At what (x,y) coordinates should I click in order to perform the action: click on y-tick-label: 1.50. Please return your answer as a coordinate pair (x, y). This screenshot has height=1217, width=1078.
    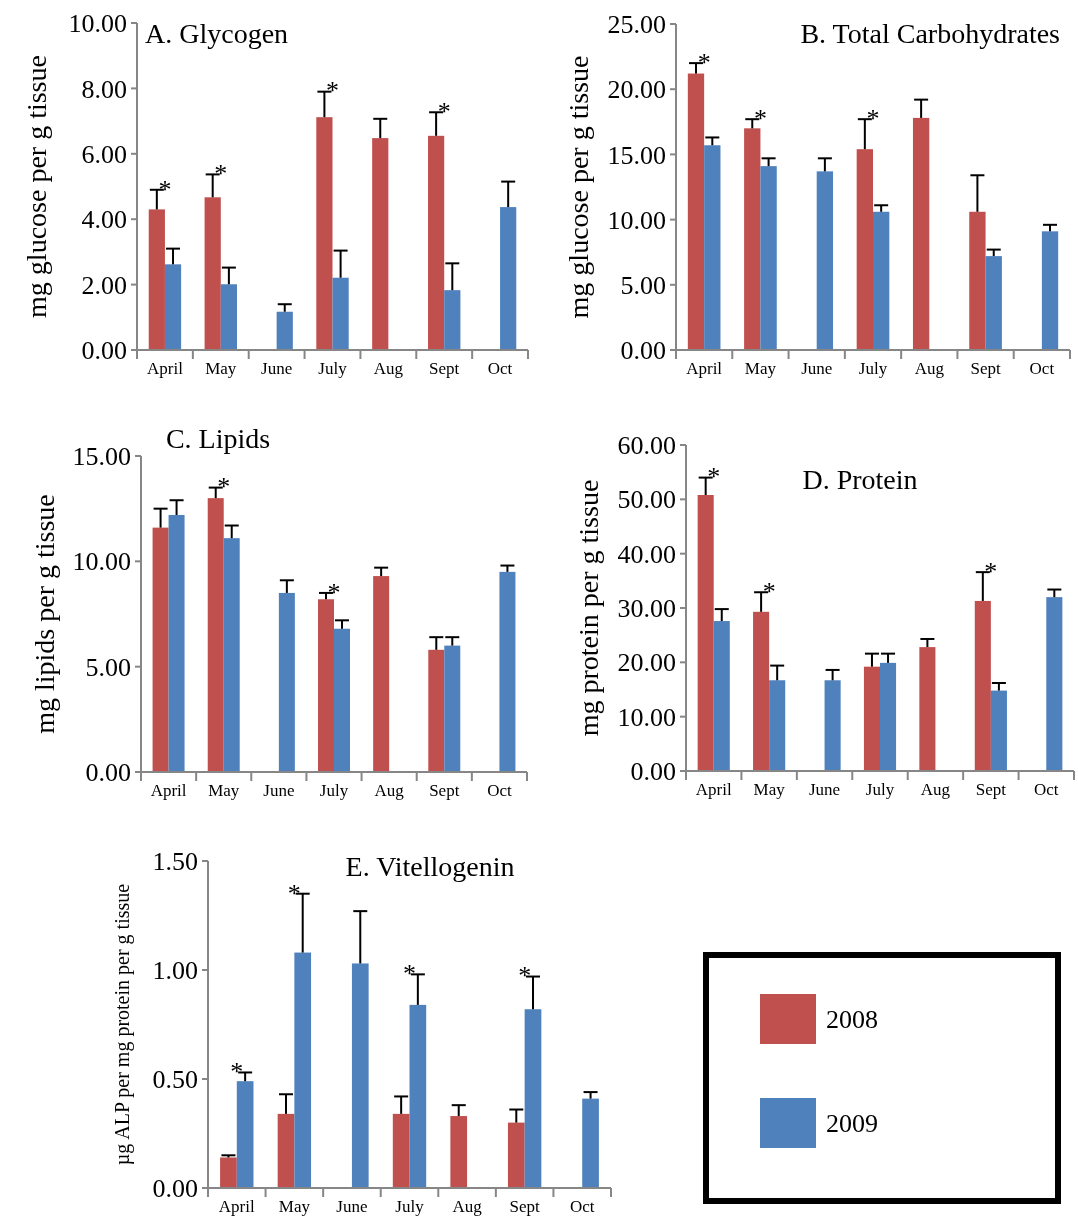
    Looking at the image, I should click on (175, 862).